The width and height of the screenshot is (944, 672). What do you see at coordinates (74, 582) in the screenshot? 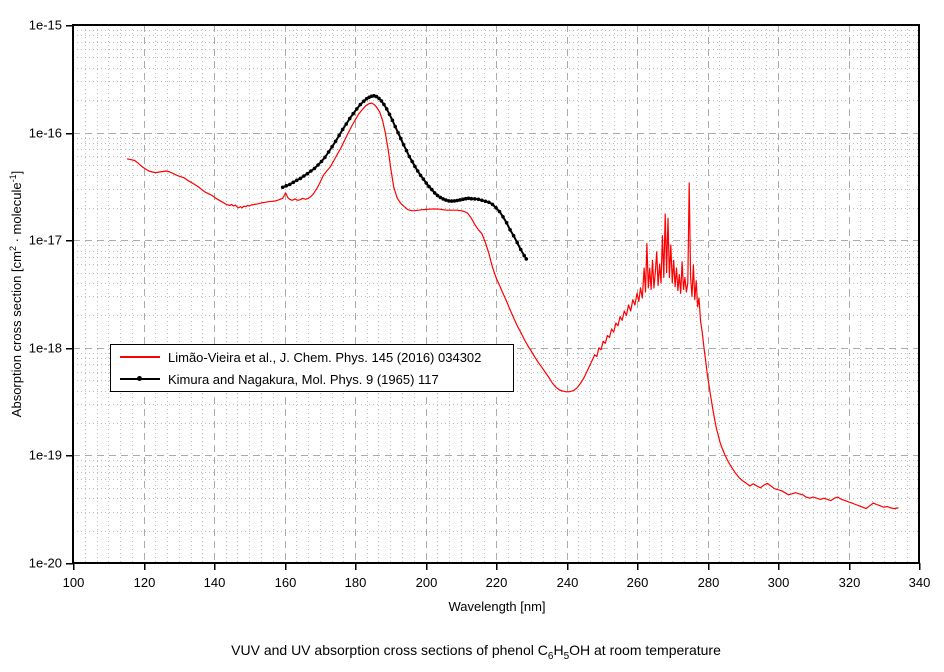
I see `x-axis-tick-label: 100` at bounding box center [74, 582].